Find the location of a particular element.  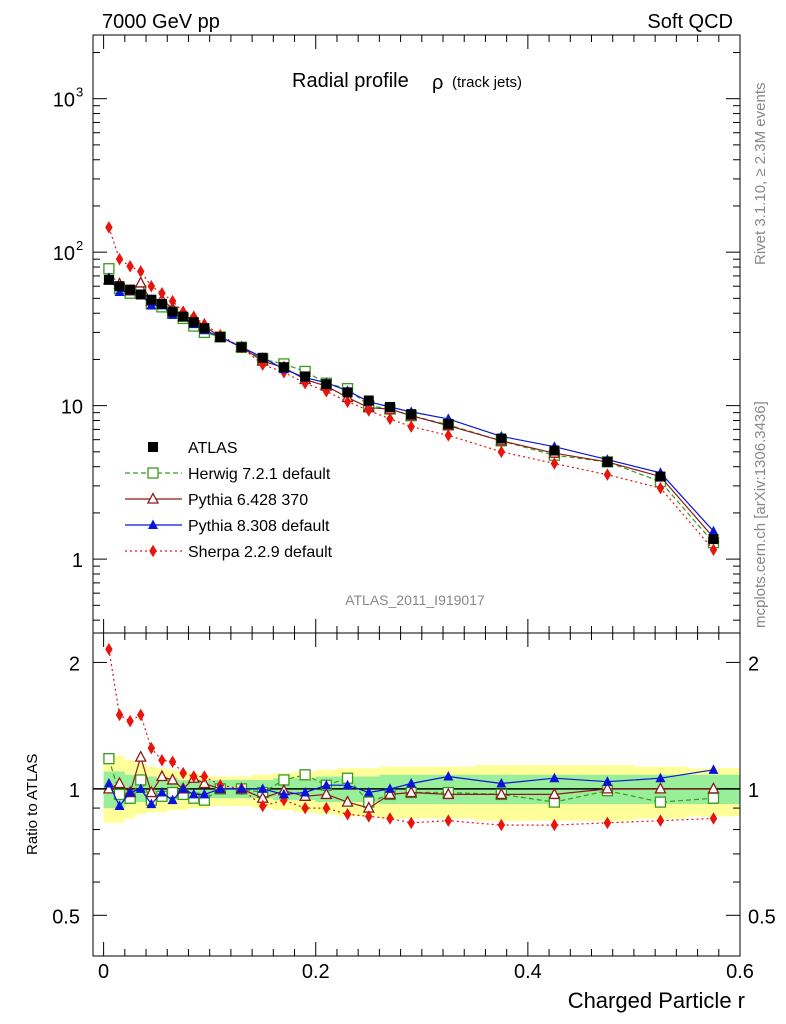

process-label: Soft QCD is located at coordinates (690, 22).